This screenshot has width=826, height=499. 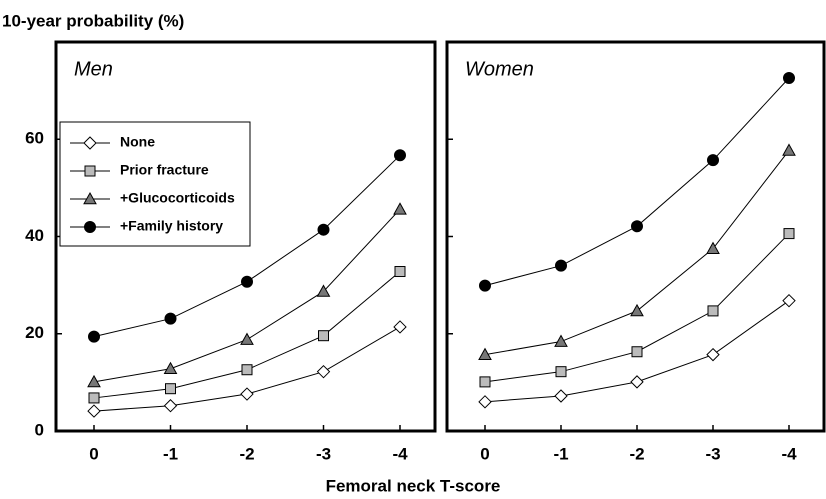 I want to click on legend-label: +Family history, so click(x=171, y=226).